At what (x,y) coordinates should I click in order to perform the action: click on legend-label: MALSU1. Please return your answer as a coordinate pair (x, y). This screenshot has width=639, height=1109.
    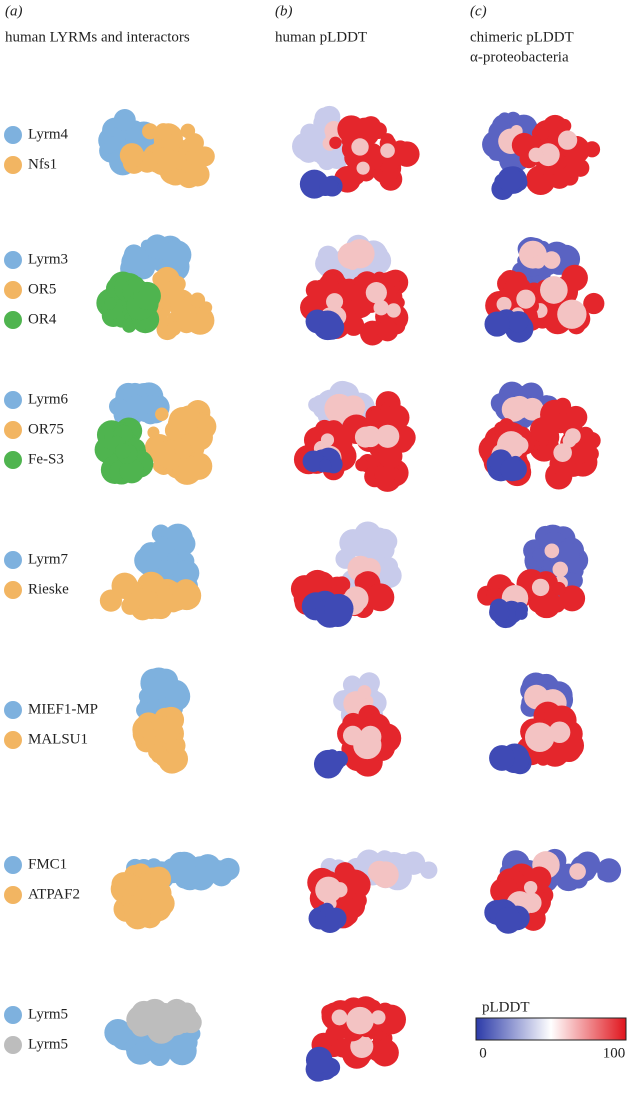
    Looking at the image, I should click on (58, 739).